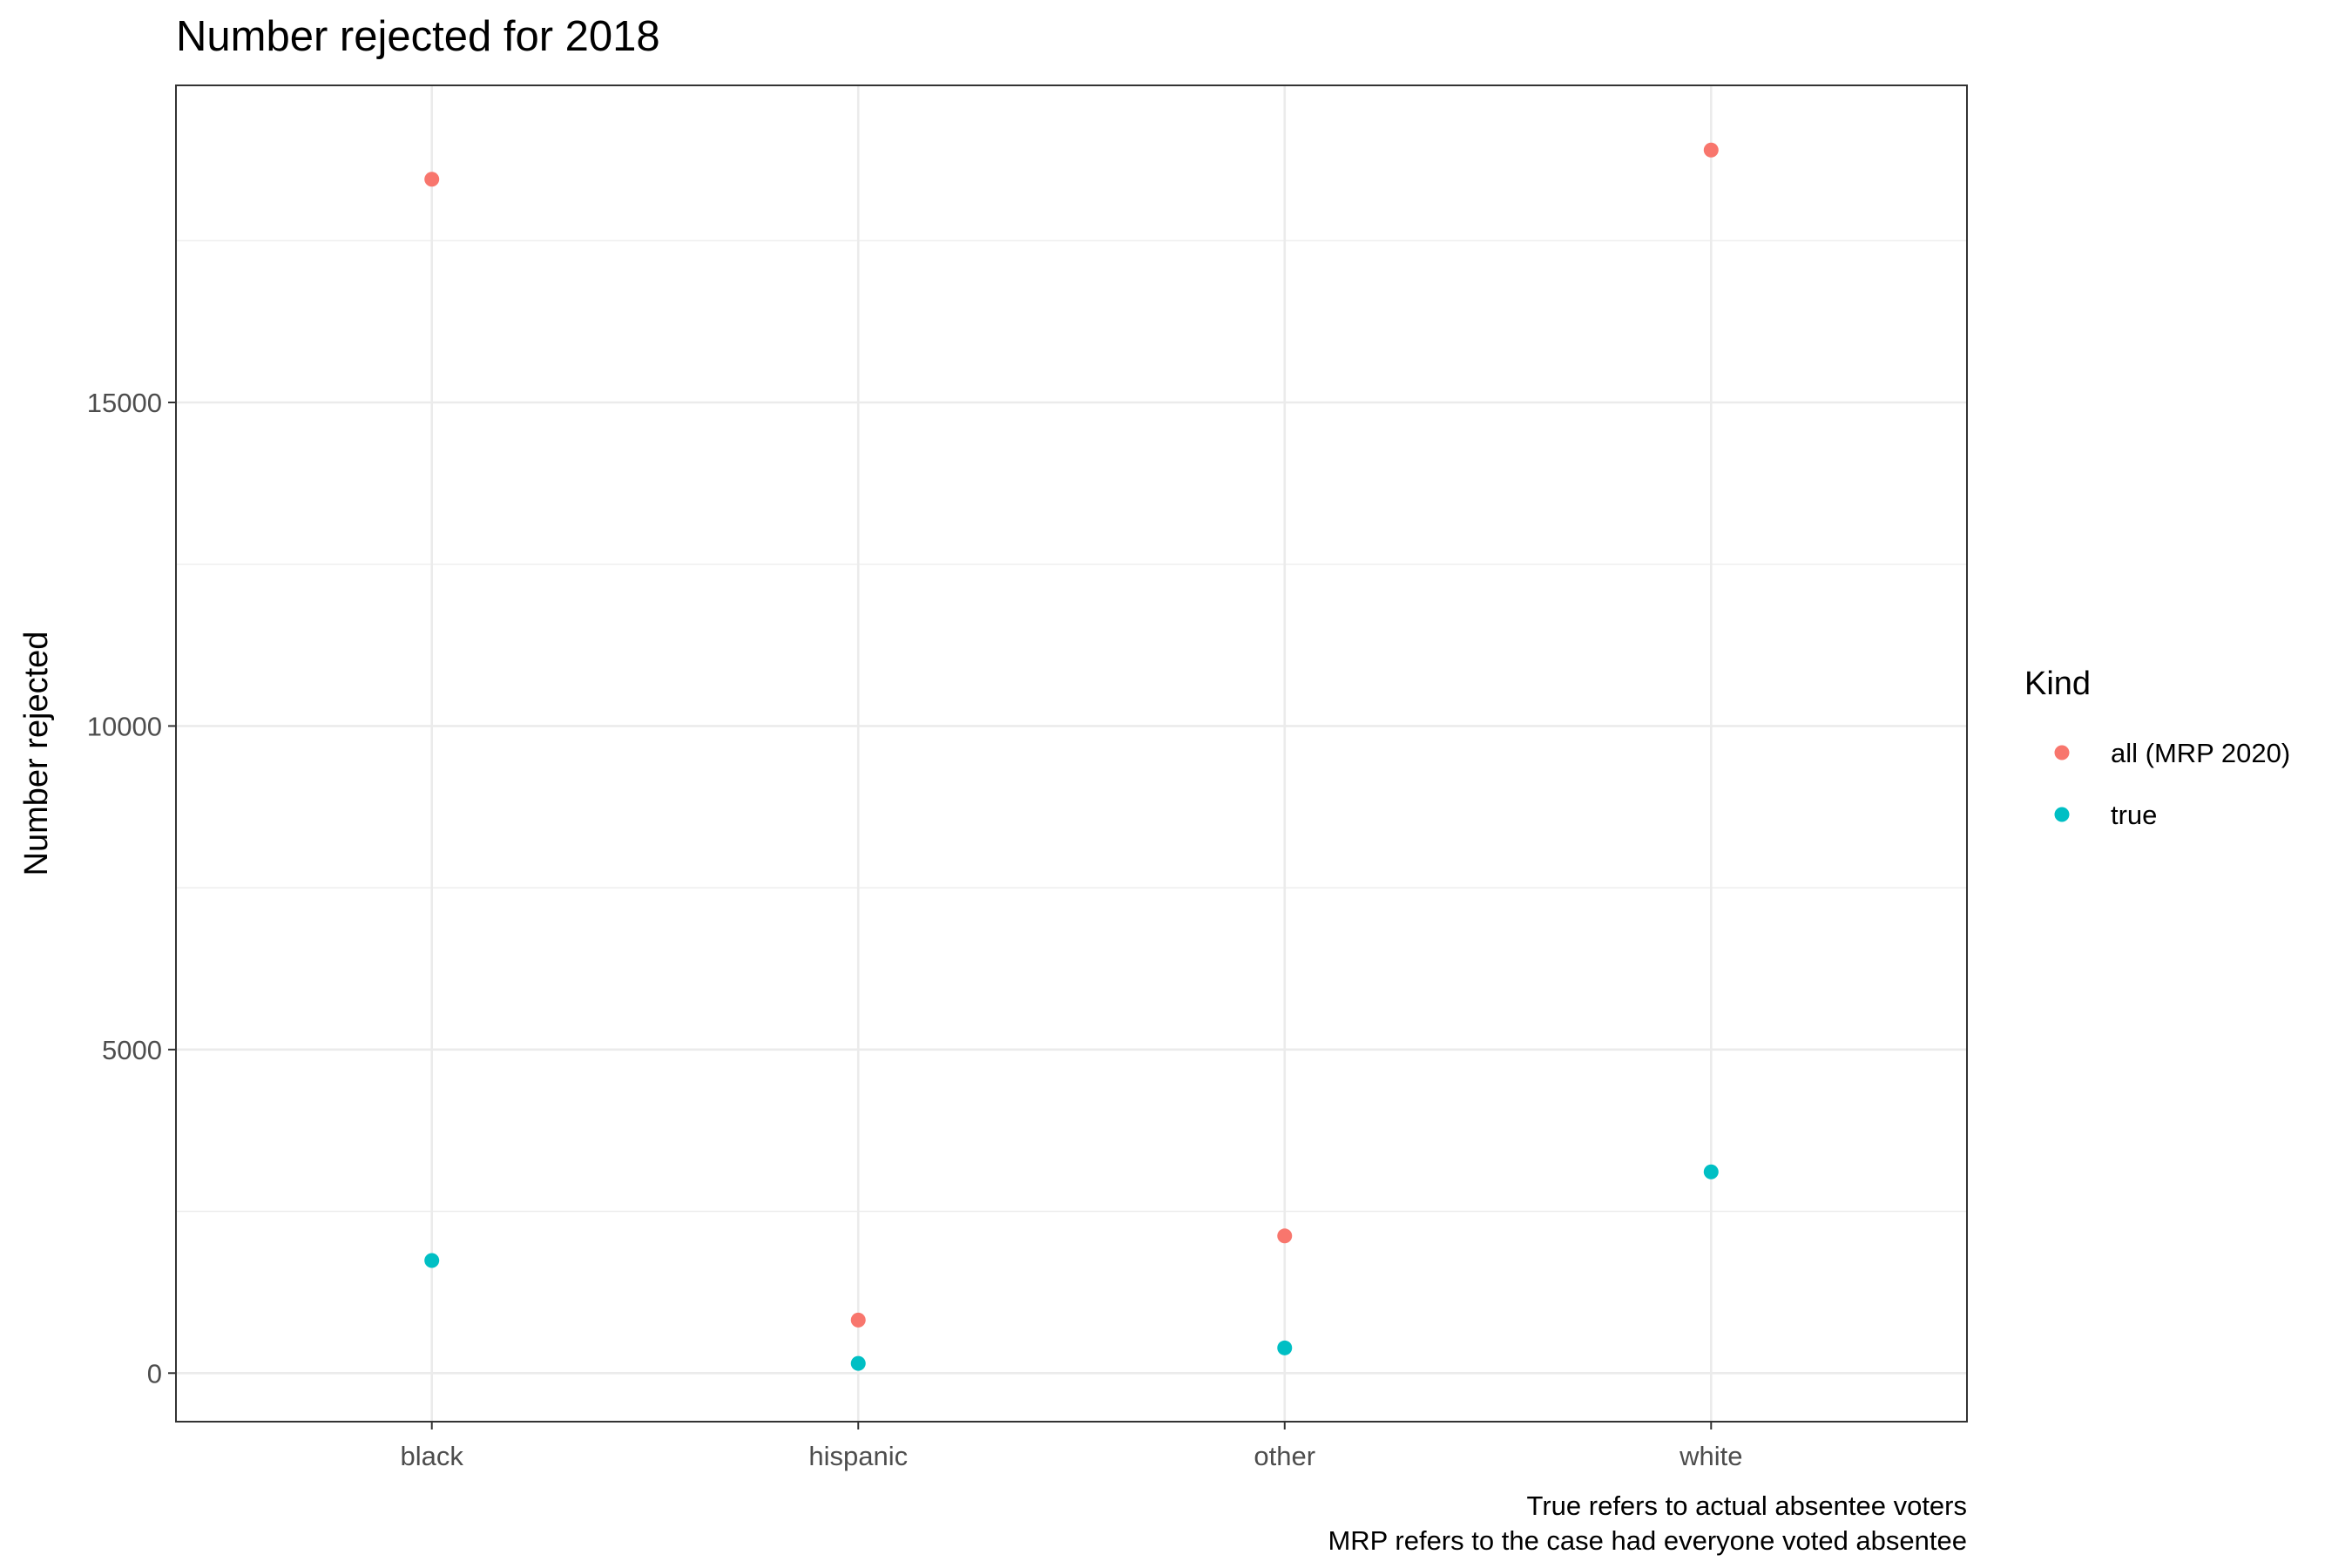 The height and width of the screenshot is (1568, 2352). Describe the element at coordinates (858, 1363) in the screenshot. I see `point-true-hispanic` at that location.